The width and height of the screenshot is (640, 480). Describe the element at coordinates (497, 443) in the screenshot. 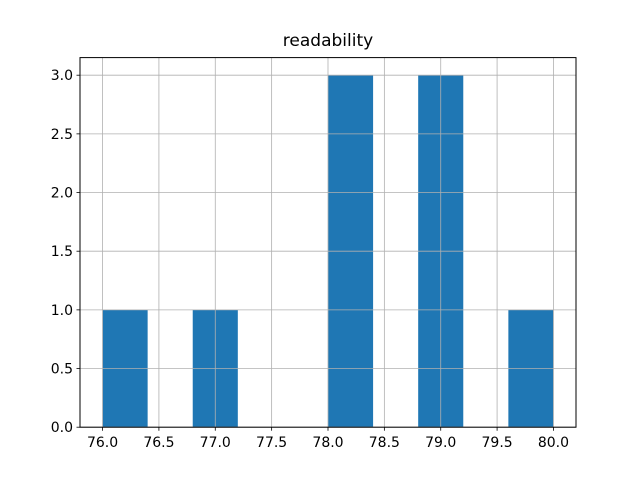

I see `x-tick-label: 79.5` at that location.